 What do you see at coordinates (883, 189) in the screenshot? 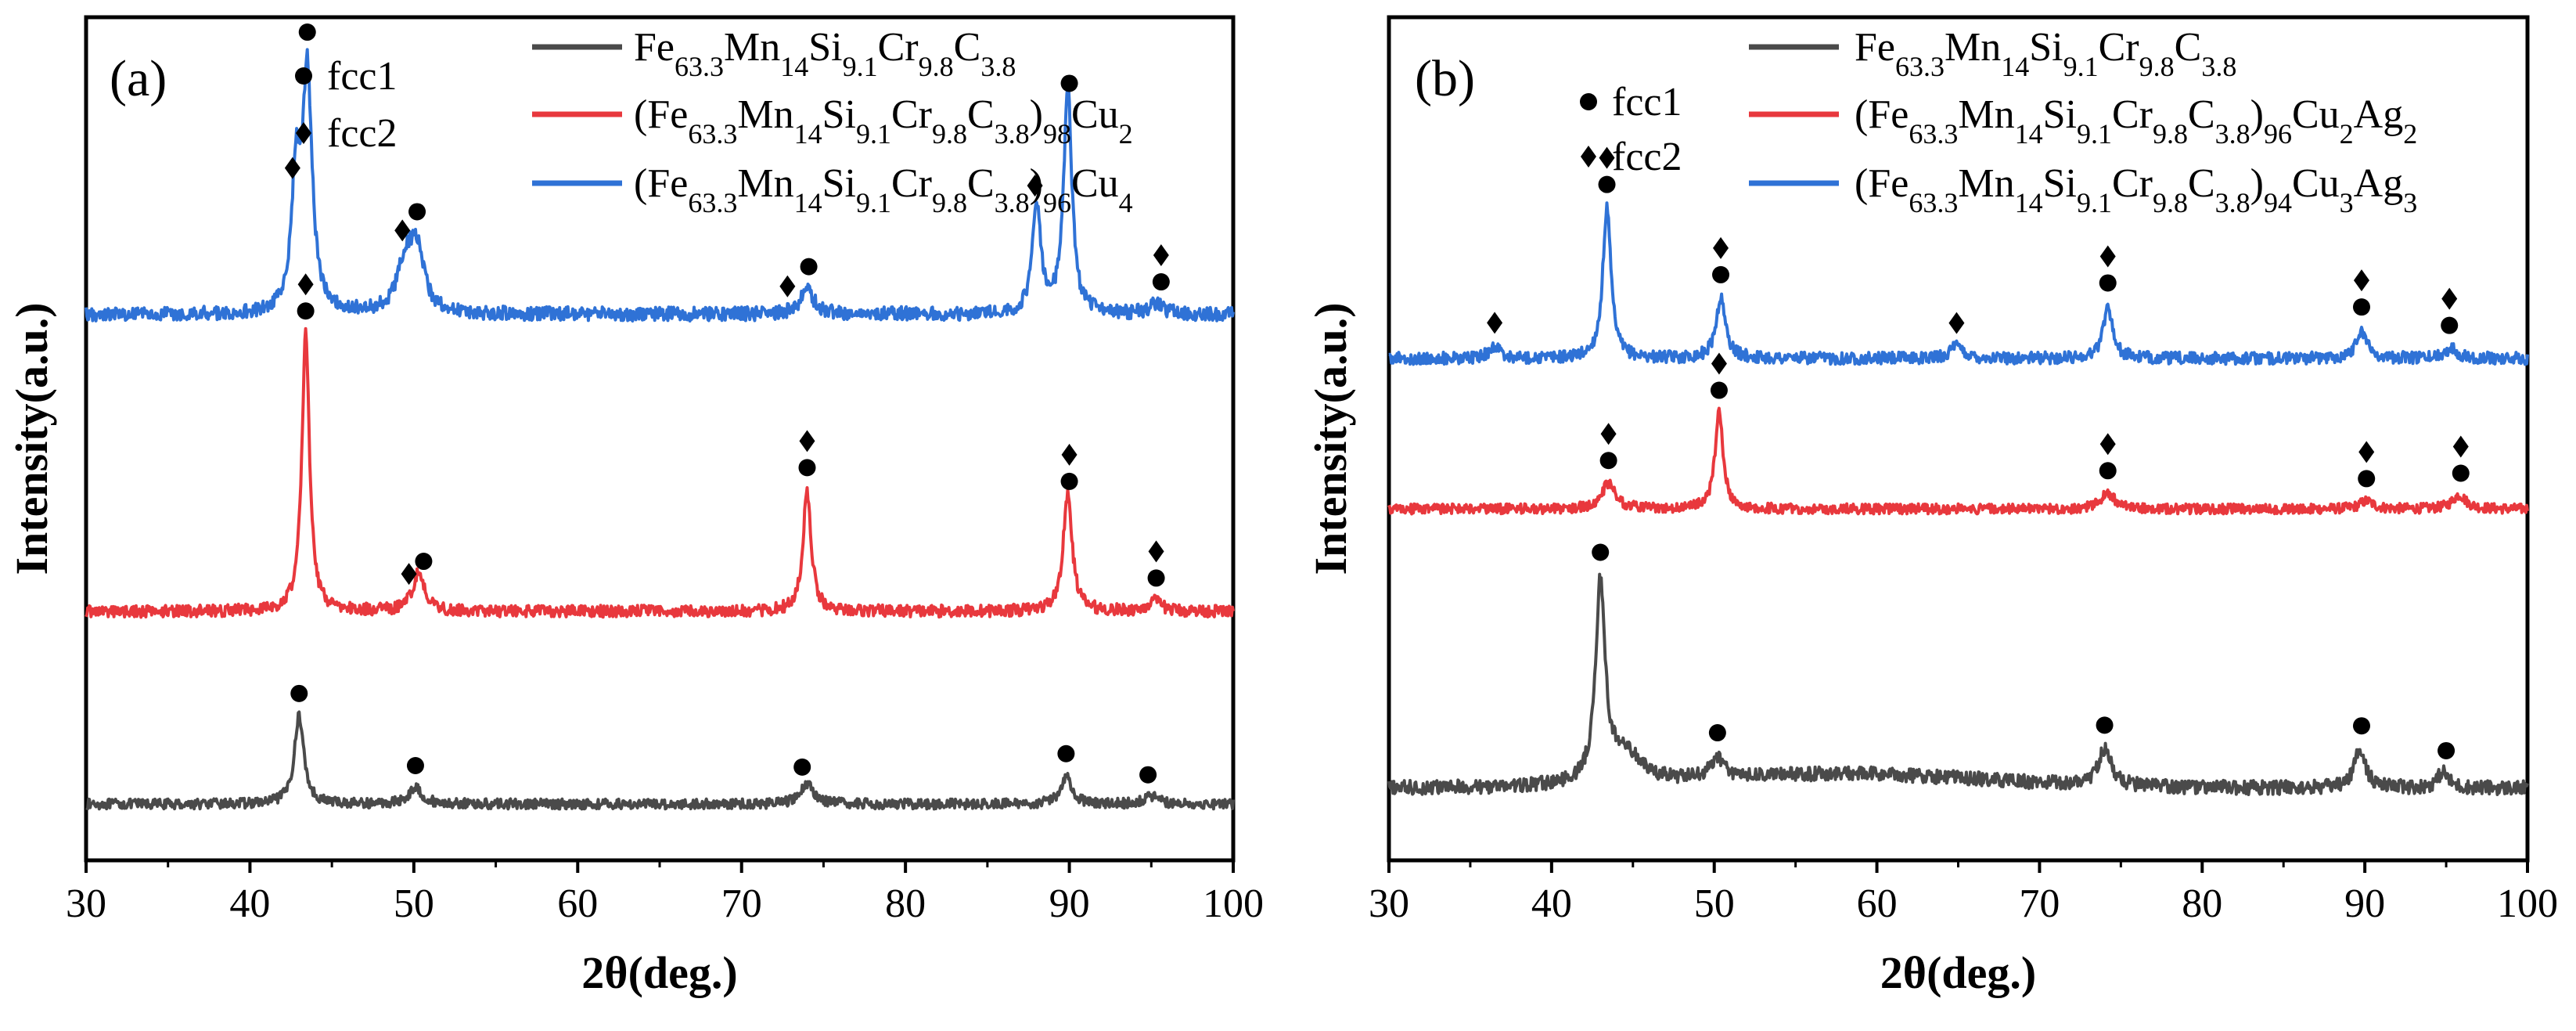
I see `legend-label: (Fe63.3Mn14Si9.1Cr9.8C3.8)96Cu4` at bounding box center [883, 189].